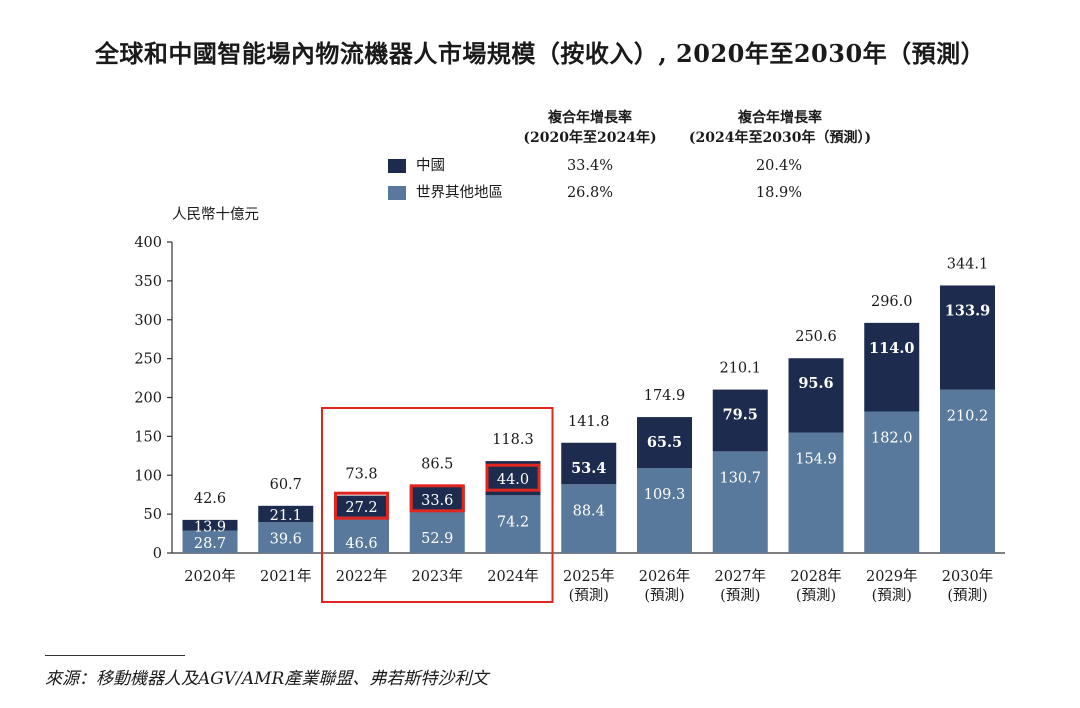 The width and height of the screenshot is (1080, 708). I want to click on data-label-rest-of-world: 28.7, so click(210, 544).